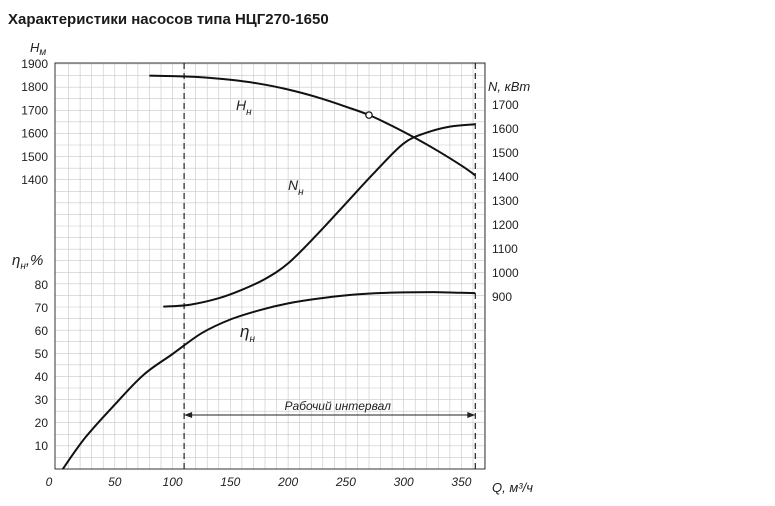  Describe the element at coordinates (42, 331) in the screenshot. I see `efficiency-tick-label: 60` at that location.